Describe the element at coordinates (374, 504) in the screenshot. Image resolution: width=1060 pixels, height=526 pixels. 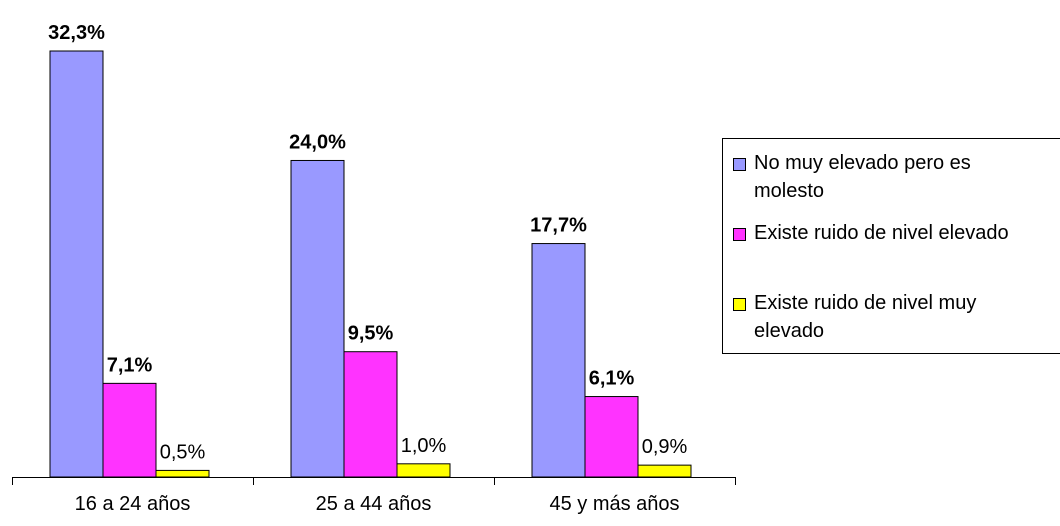
I see `category-label-2: 25 a 44 años` at that location.